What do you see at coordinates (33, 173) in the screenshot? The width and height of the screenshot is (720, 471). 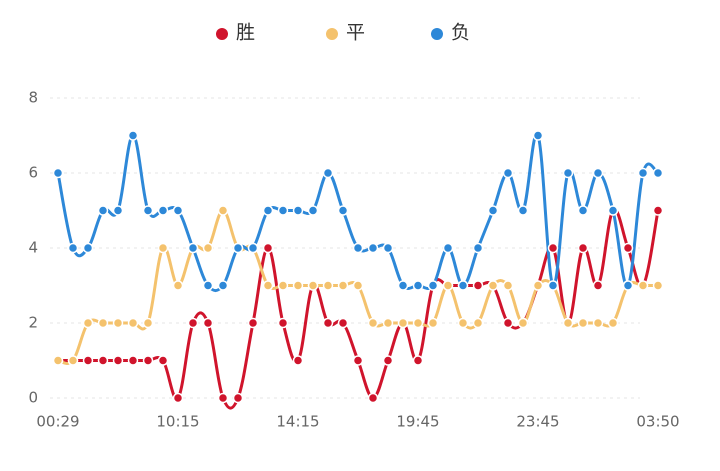 I see `y-tick-label: 6` at bounding box center [33, 173].